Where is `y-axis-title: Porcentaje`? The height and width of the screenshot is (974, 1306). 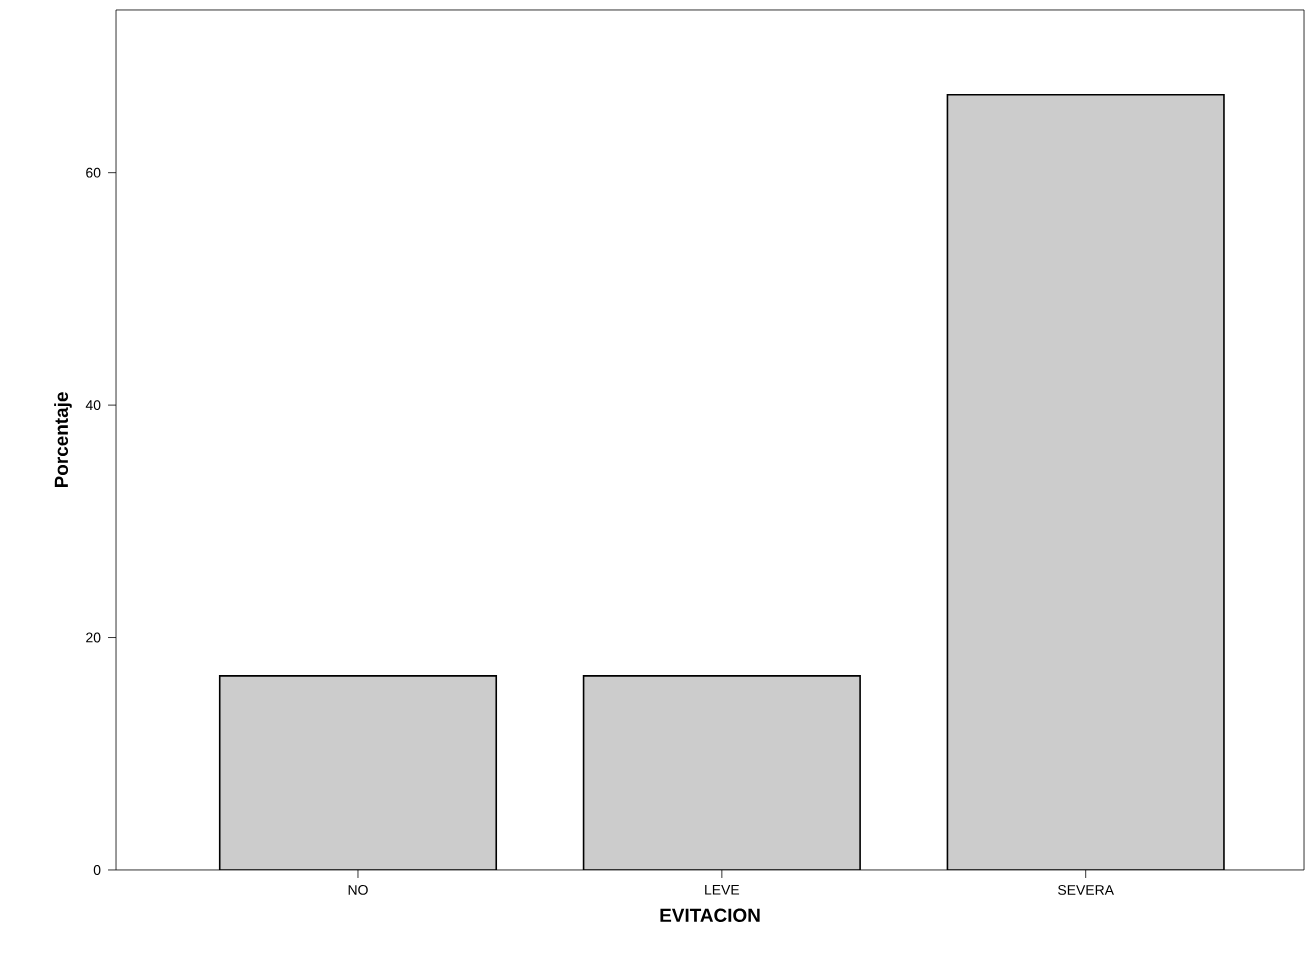 y-axis-title: Porcentaje is located at coordinates (63, 440).